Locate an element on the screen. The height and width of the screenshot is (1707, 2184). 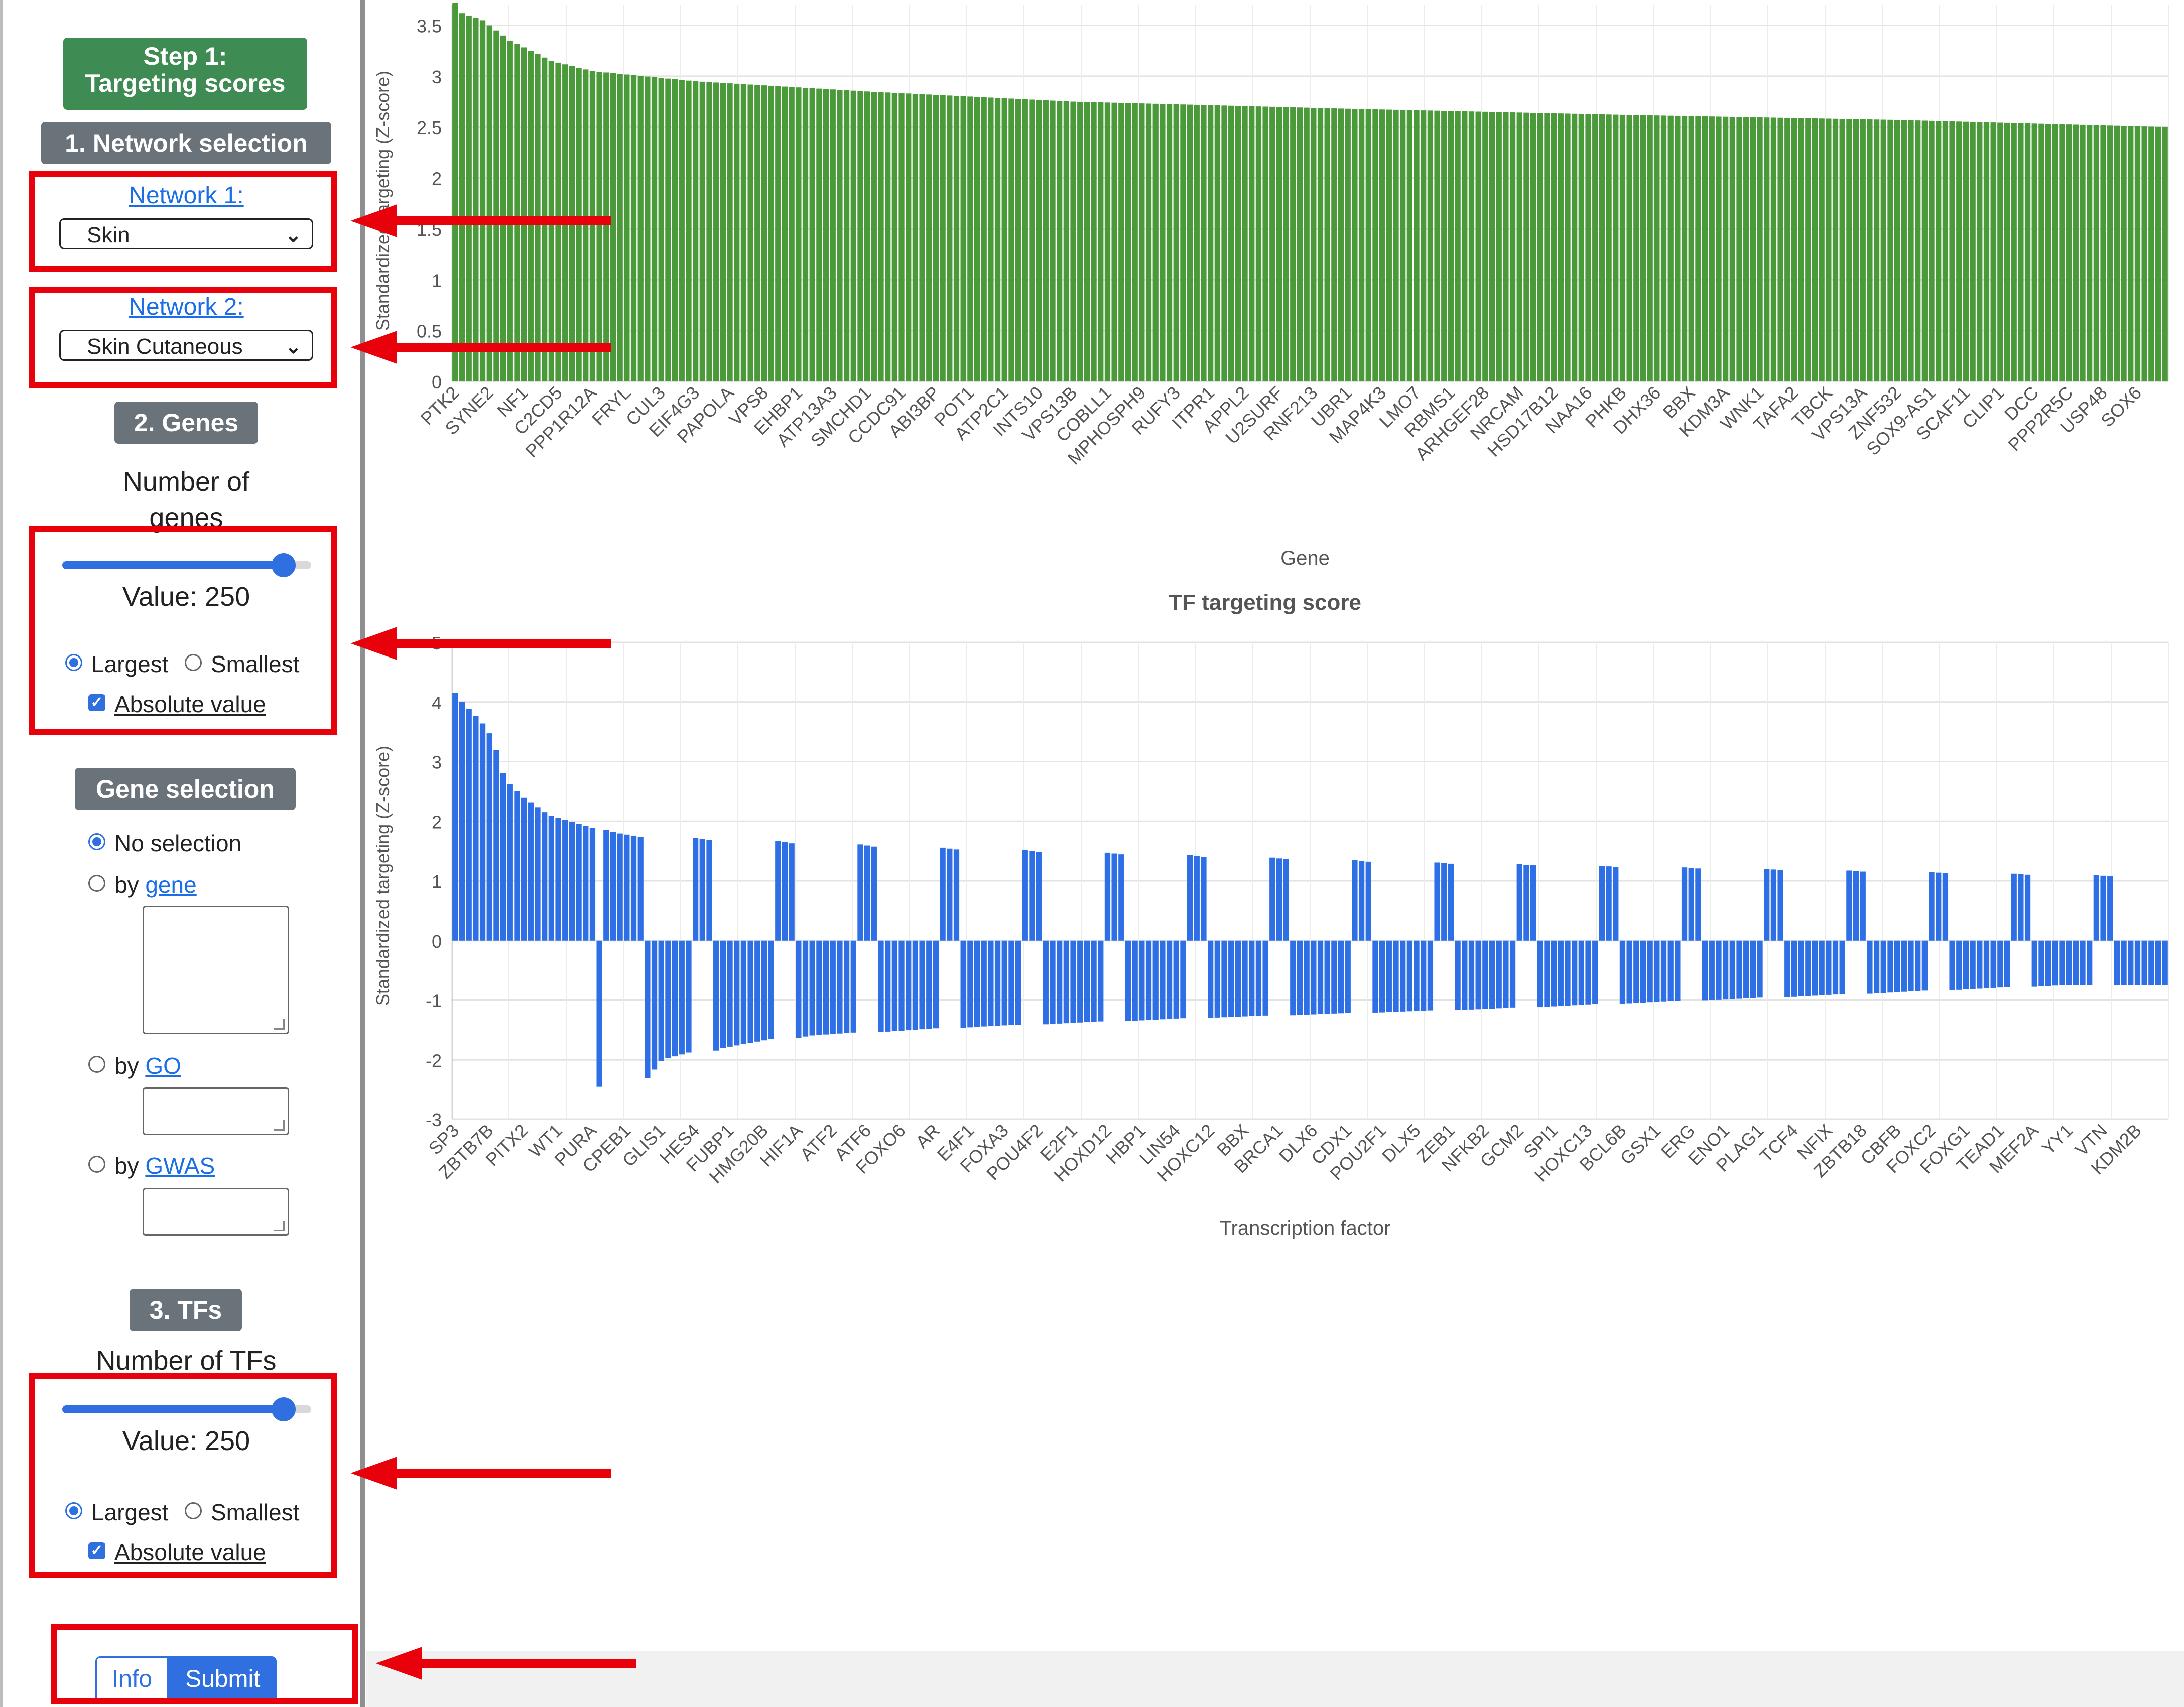
by-gene-link: gene is located at coordinates (171, 885).